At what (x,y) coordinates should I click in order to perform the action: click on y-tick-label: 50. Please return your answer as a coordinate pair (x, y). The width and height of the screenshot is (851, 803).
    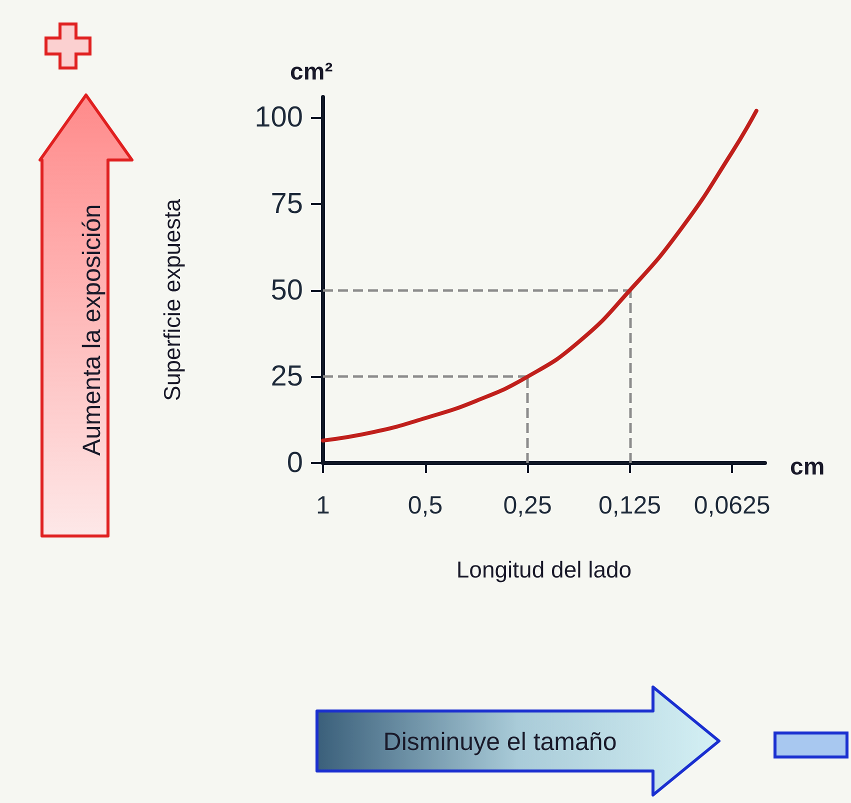
    Looking at the image, I should click on (286, 290).